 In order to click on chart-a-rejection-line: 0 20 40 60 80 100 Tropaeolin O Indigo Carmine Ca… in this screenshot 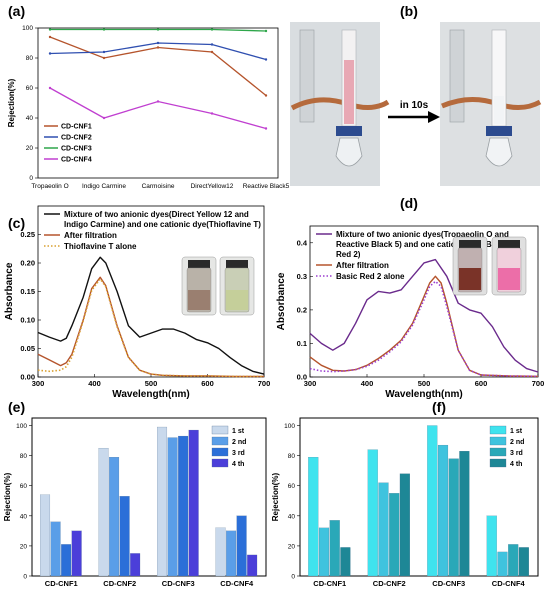, I will do `click(148, 107)`.